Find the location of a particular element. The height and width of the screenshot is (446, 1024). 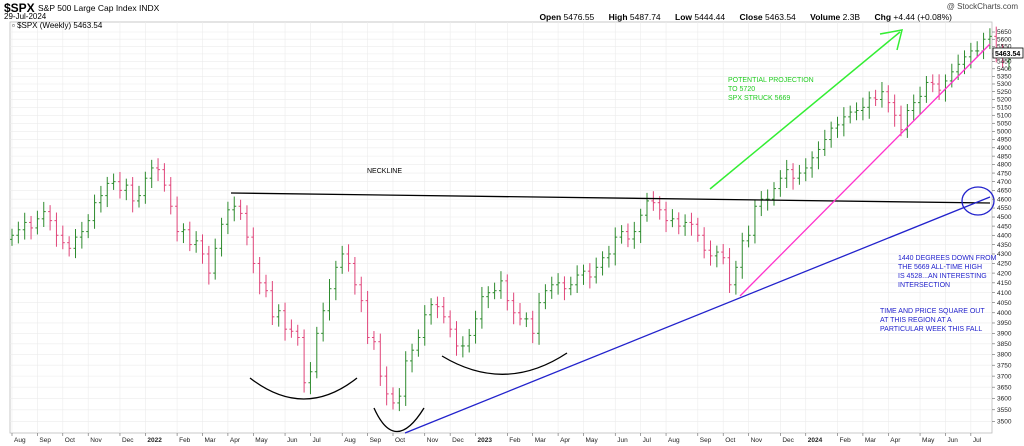

y-tick-label: 5350 is located at coordinates (1004, 77).